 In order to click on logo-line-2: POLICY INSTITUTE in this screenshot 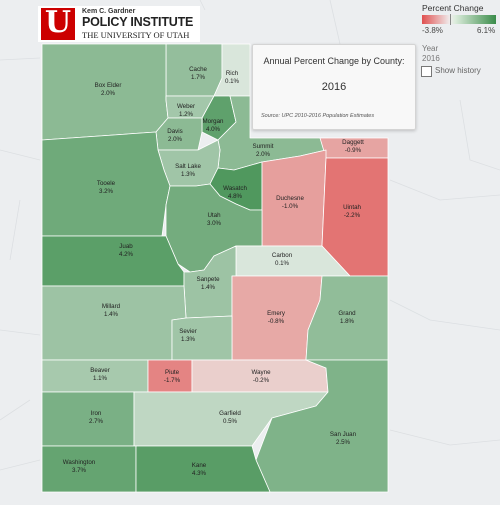, I will do `click(138, 22)`.